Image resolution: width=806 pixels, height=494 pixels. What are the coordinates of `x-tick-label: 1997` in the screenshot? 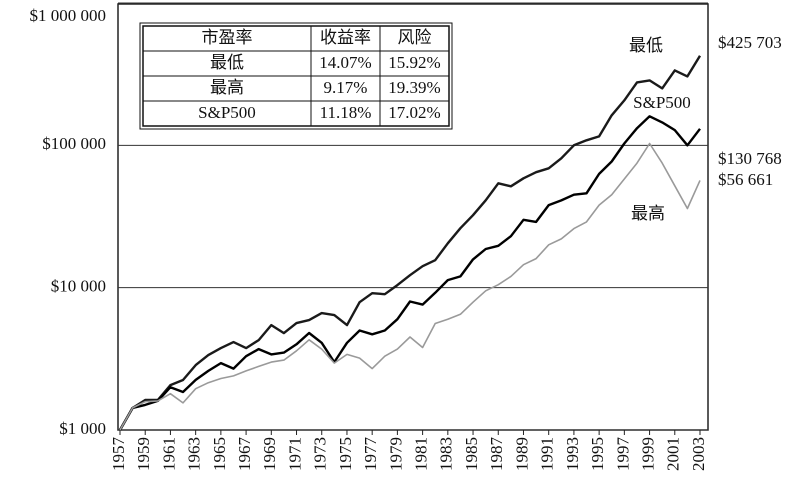 It's located at (622, 454).